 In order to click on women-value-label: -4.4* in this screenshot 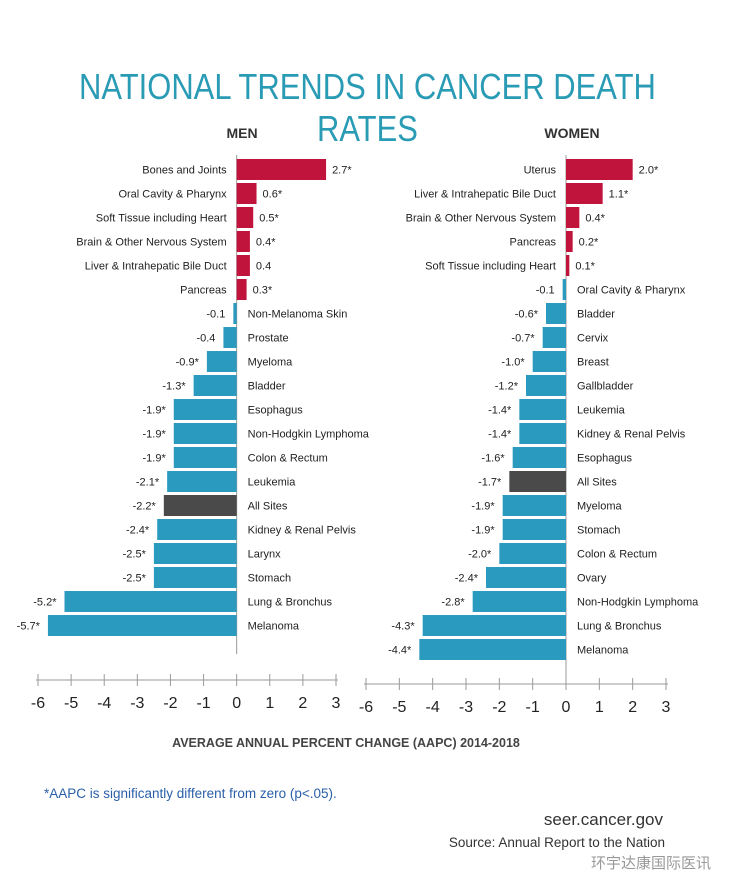, I will do `click(400, 651)`.